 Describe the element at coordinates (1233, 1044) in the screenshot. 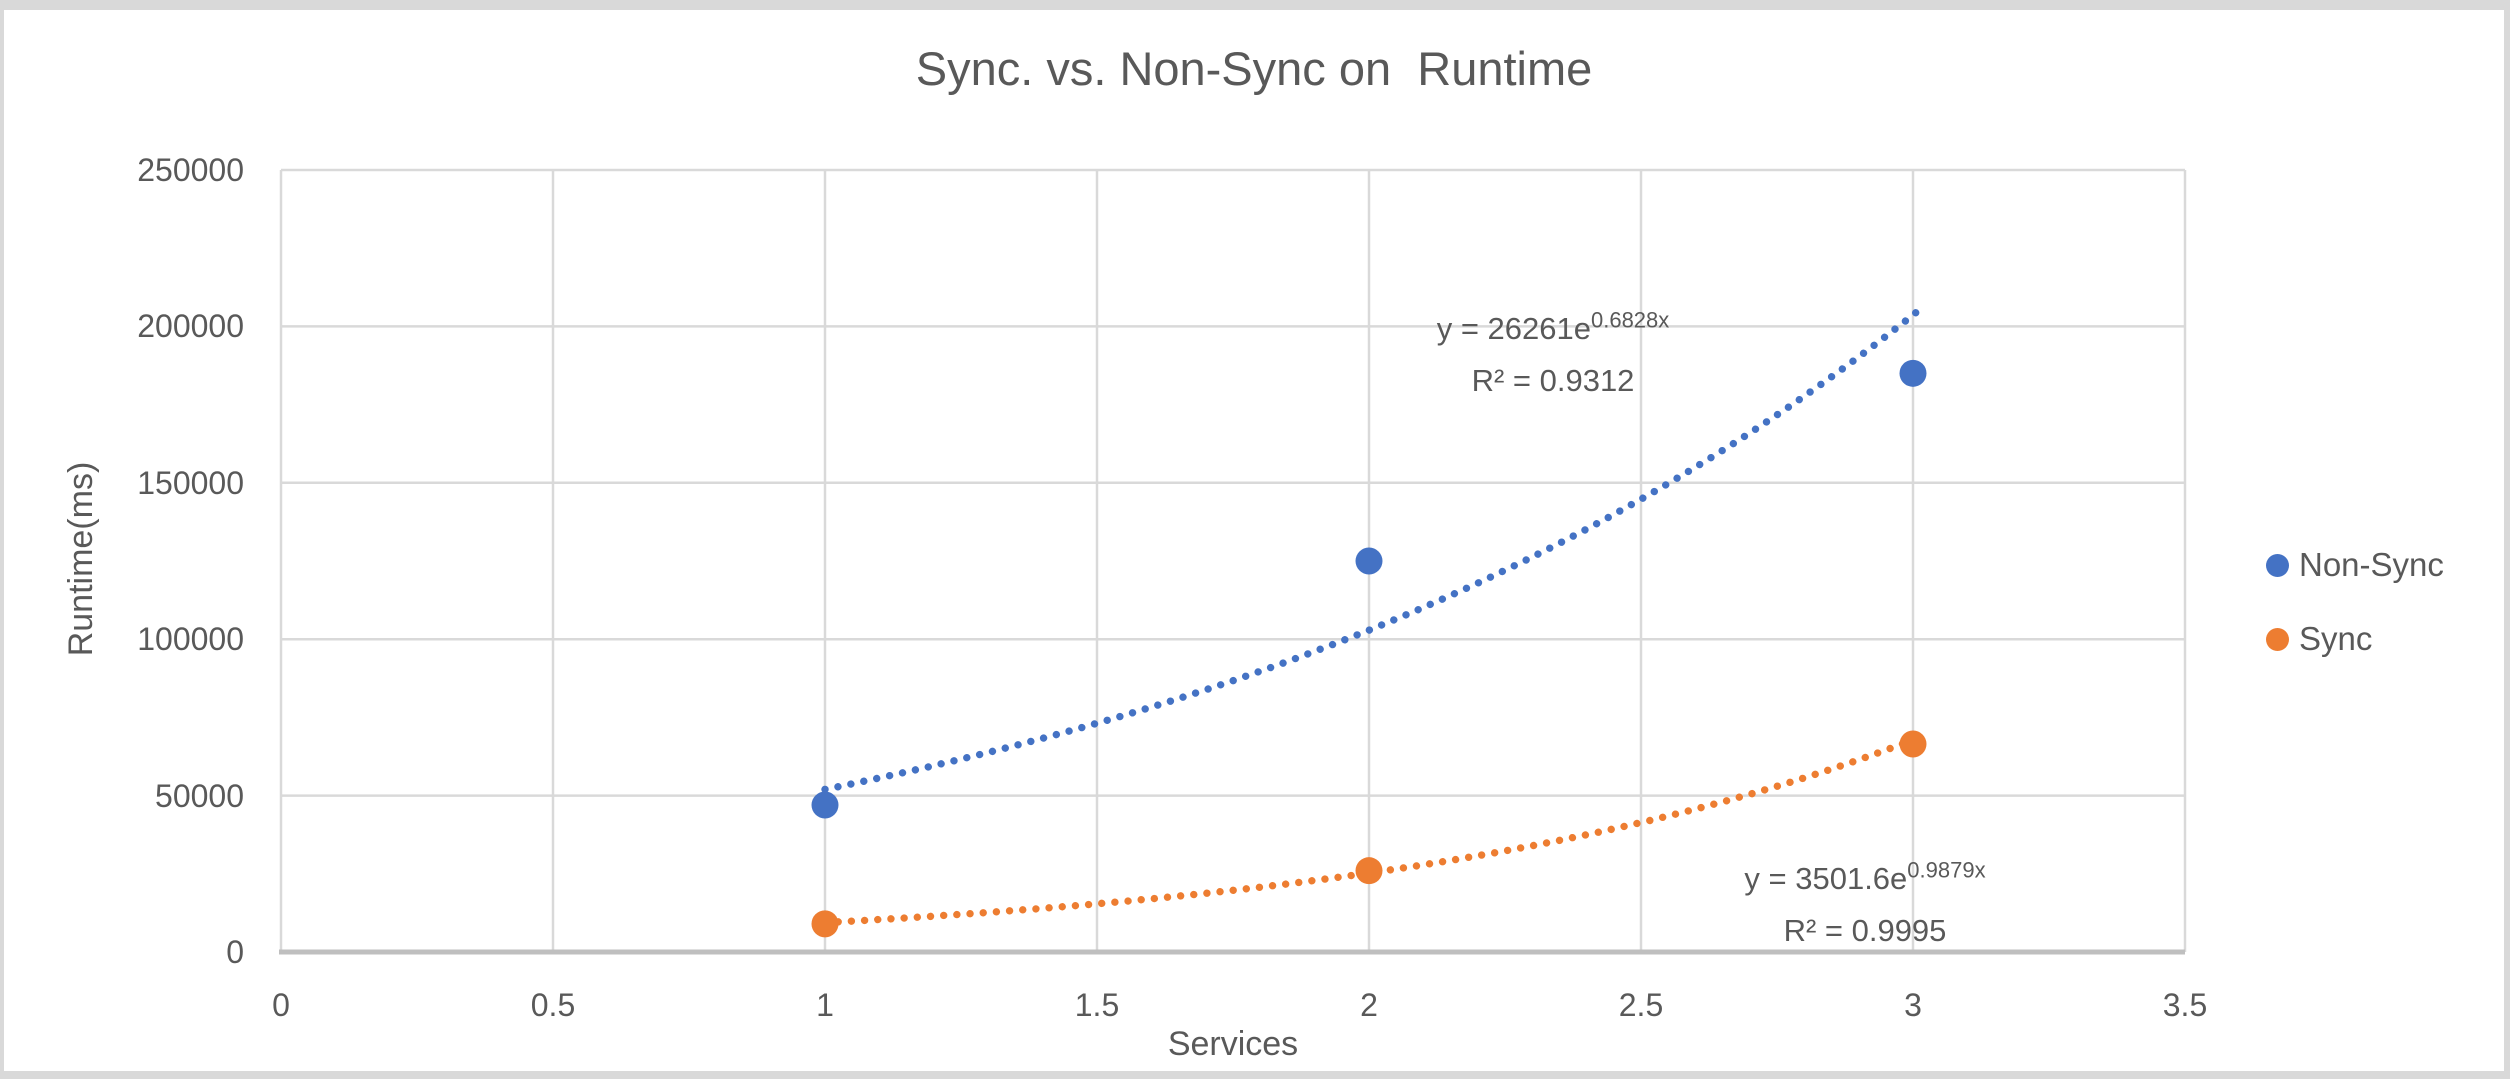

I see `x-axis-title: Services` at that location.